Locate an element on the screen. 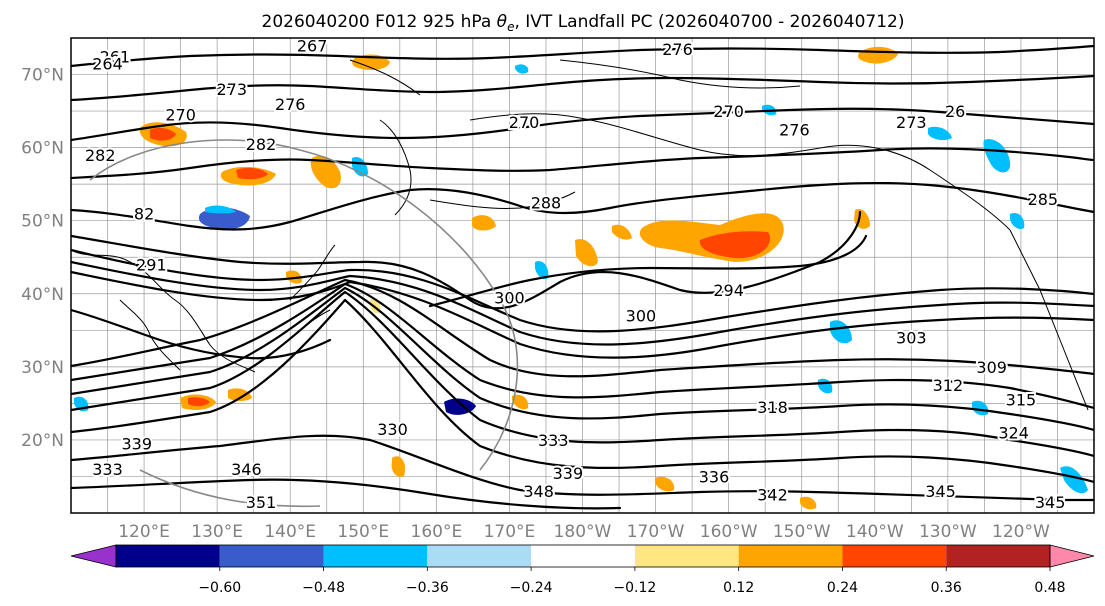 This screenshot has height=606, width=1105. colorbar-tick-label: 0.48 is located at coordinates (1049, 588).